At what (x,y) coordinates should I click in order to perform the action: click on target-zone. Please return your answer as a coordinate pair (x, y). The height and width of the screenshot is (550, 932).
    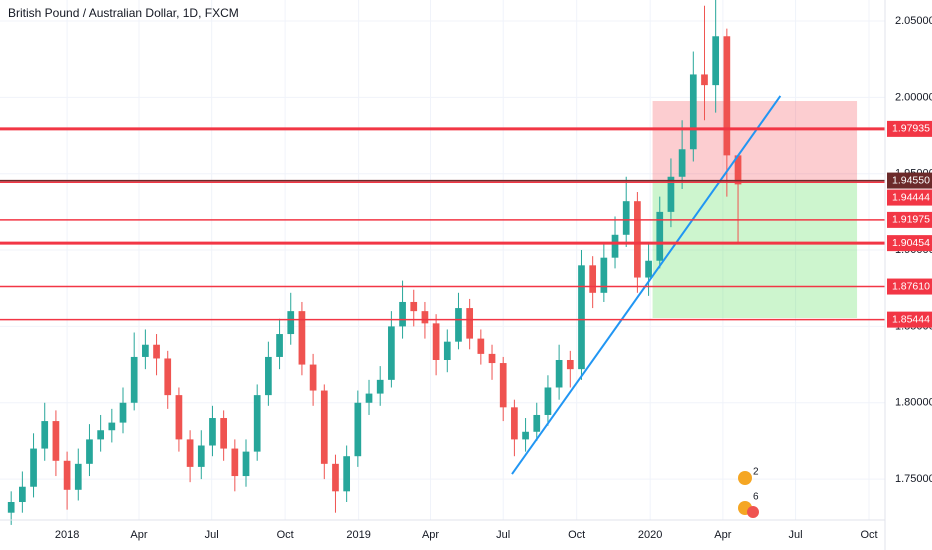
    Looking at the image, I should click on (755, 249).